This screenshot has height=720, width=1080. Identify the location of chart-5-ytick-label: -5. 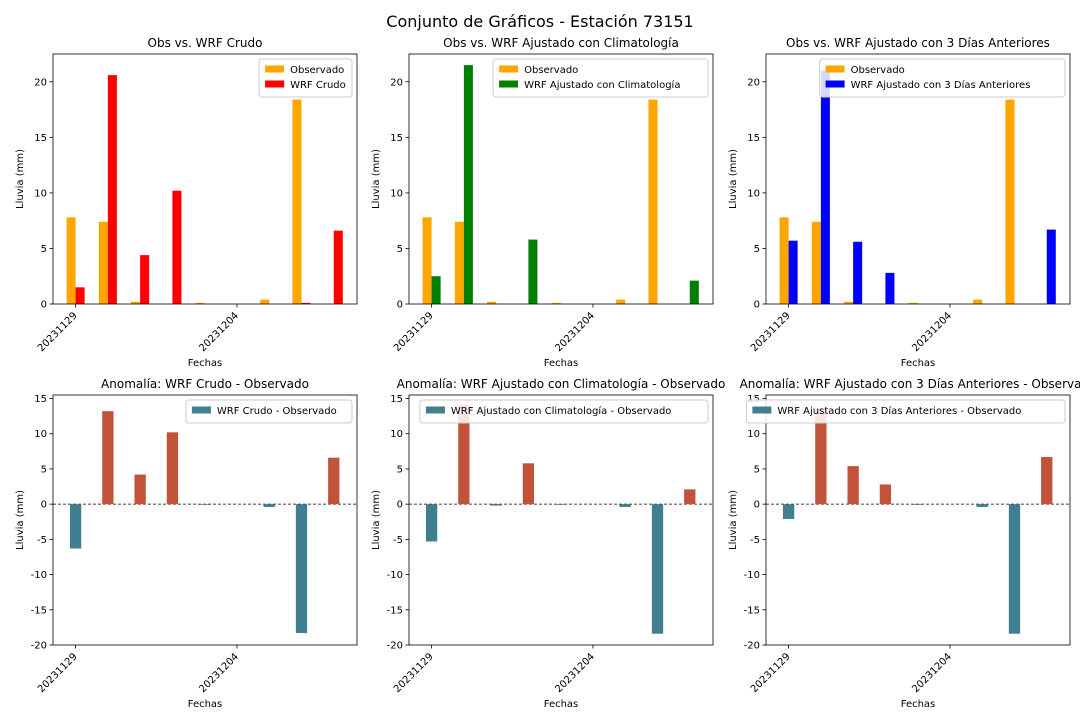
(398, 540).